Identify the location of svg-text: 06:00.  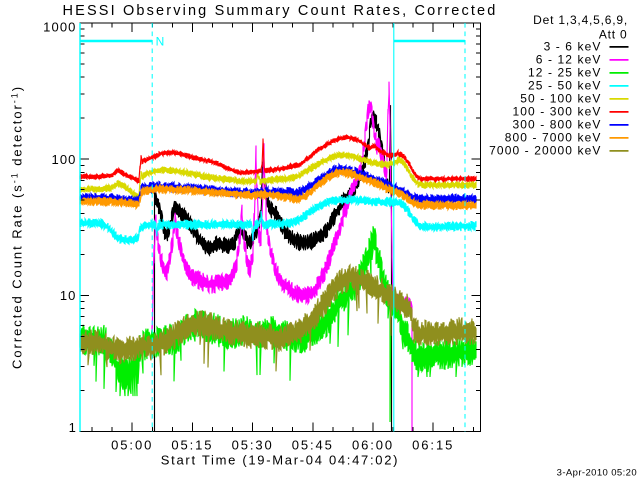
(373, 444).